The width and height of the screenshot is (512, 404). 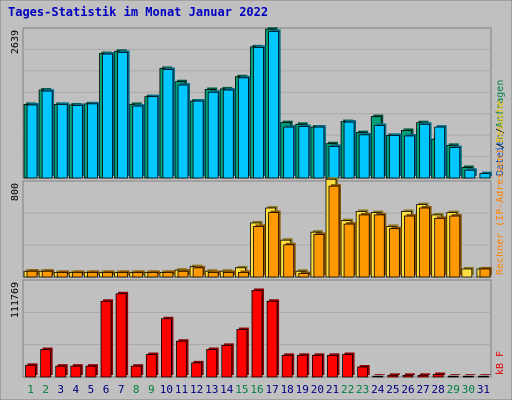 I want to click on x-tick-label-day-26: 26, so click(x=407, y=389).